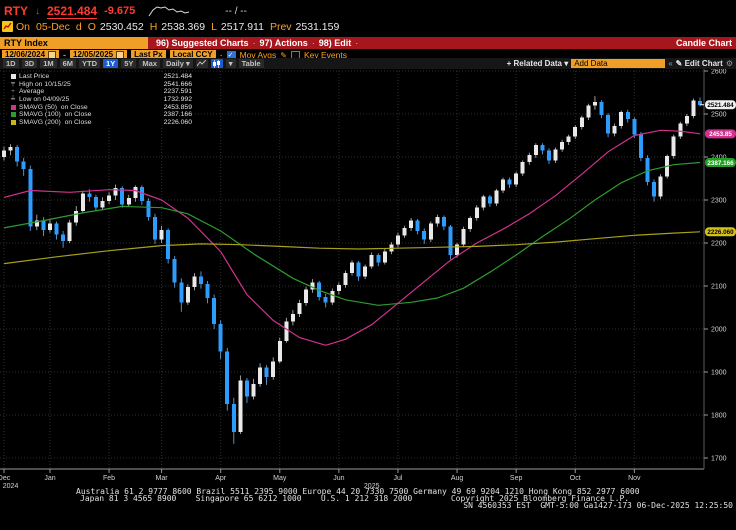 This screenshot has height=530, width=736. What do you see at coordinates (670, 63) in the screenshot?
I see `collapse-panel-icon: «` at bounding box center [670, 63].